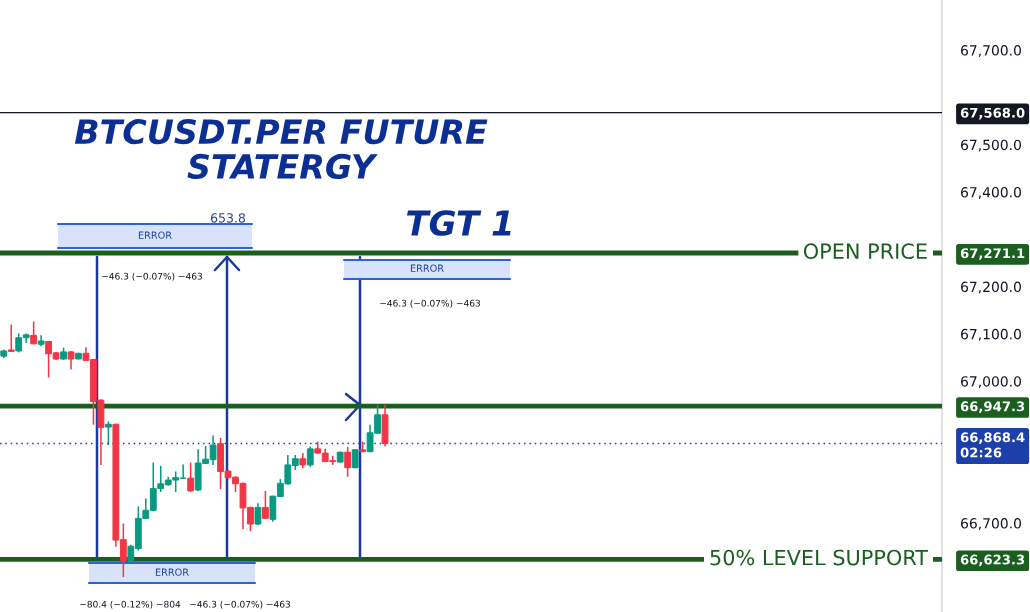 This screenshot has width=1030, height=612. Describe the element at coordinates (992, 560) in the screenshot. I see `y-tick-label: 66,623.3` at that location.